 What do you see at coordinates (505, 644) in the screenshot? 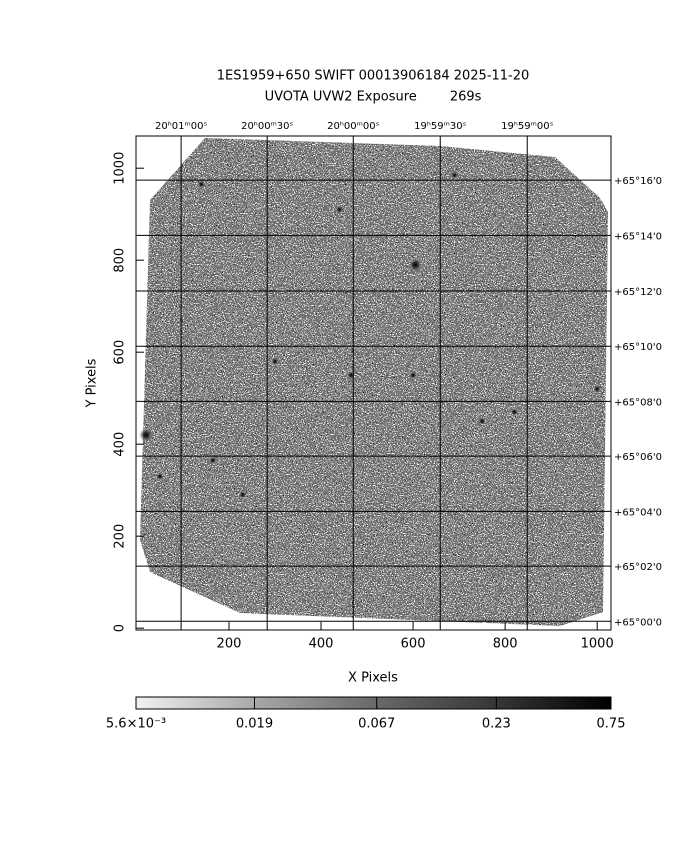
I see `x-tick-label: 800` at bounding box center [505, 644].